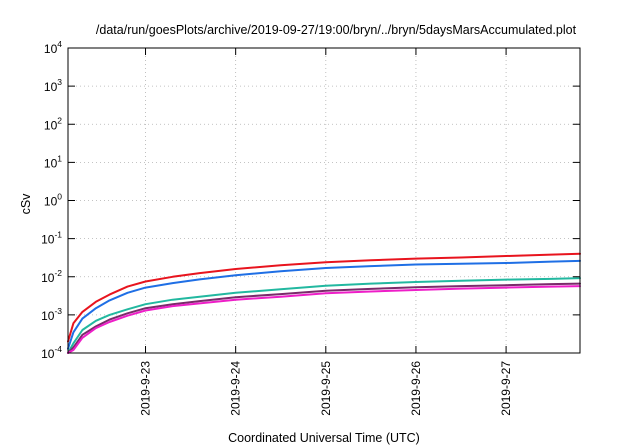 The width and height of the screenshot is (640, 448). What do you see at coordinates (58, 235) in the screenshot?
I see `y-tick-exponent: -1` at bounding box center [58, 235].